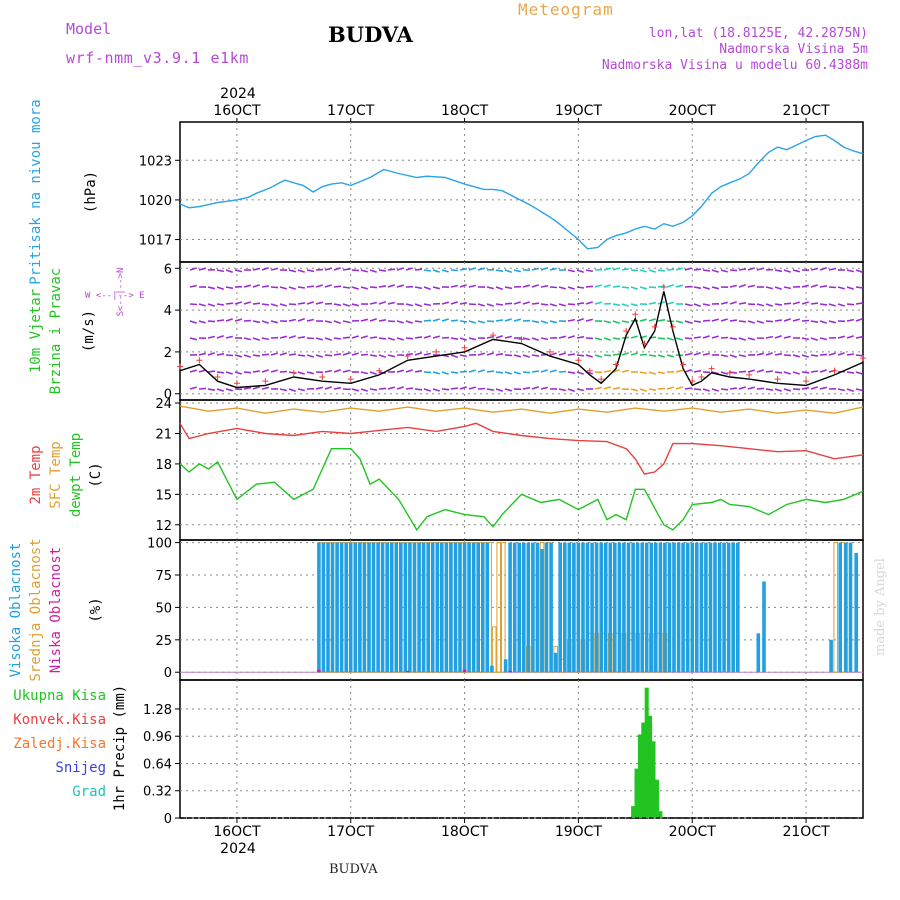 The image size is (900, 900). What do you see at coordinates (514, 332) in the screenshot?
I see `panel-wind: 0 2 4 6` at bounding box center [514, 332].